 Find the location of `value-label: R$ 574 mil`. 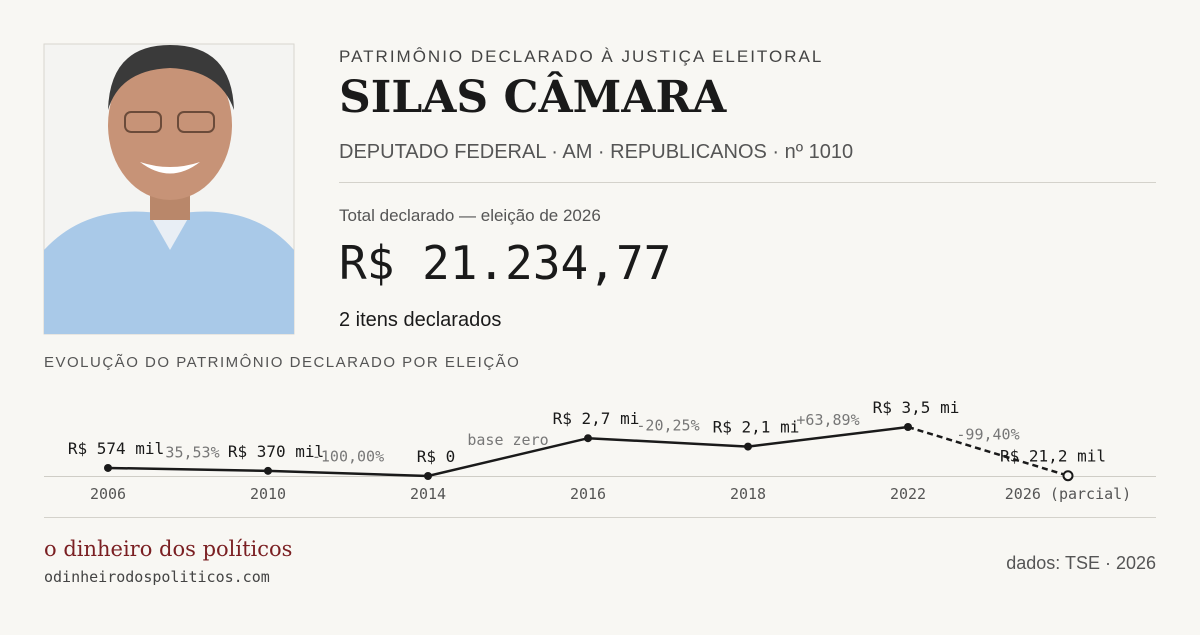

value-label: R$ 574 mil is located at coordinates (116, 448).